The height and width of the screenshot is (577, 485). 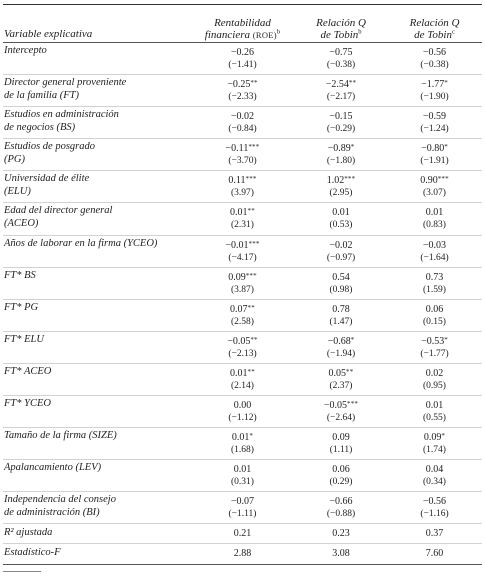 I want to click on coefficient-line: −0.66, so click(x=341, y=501).